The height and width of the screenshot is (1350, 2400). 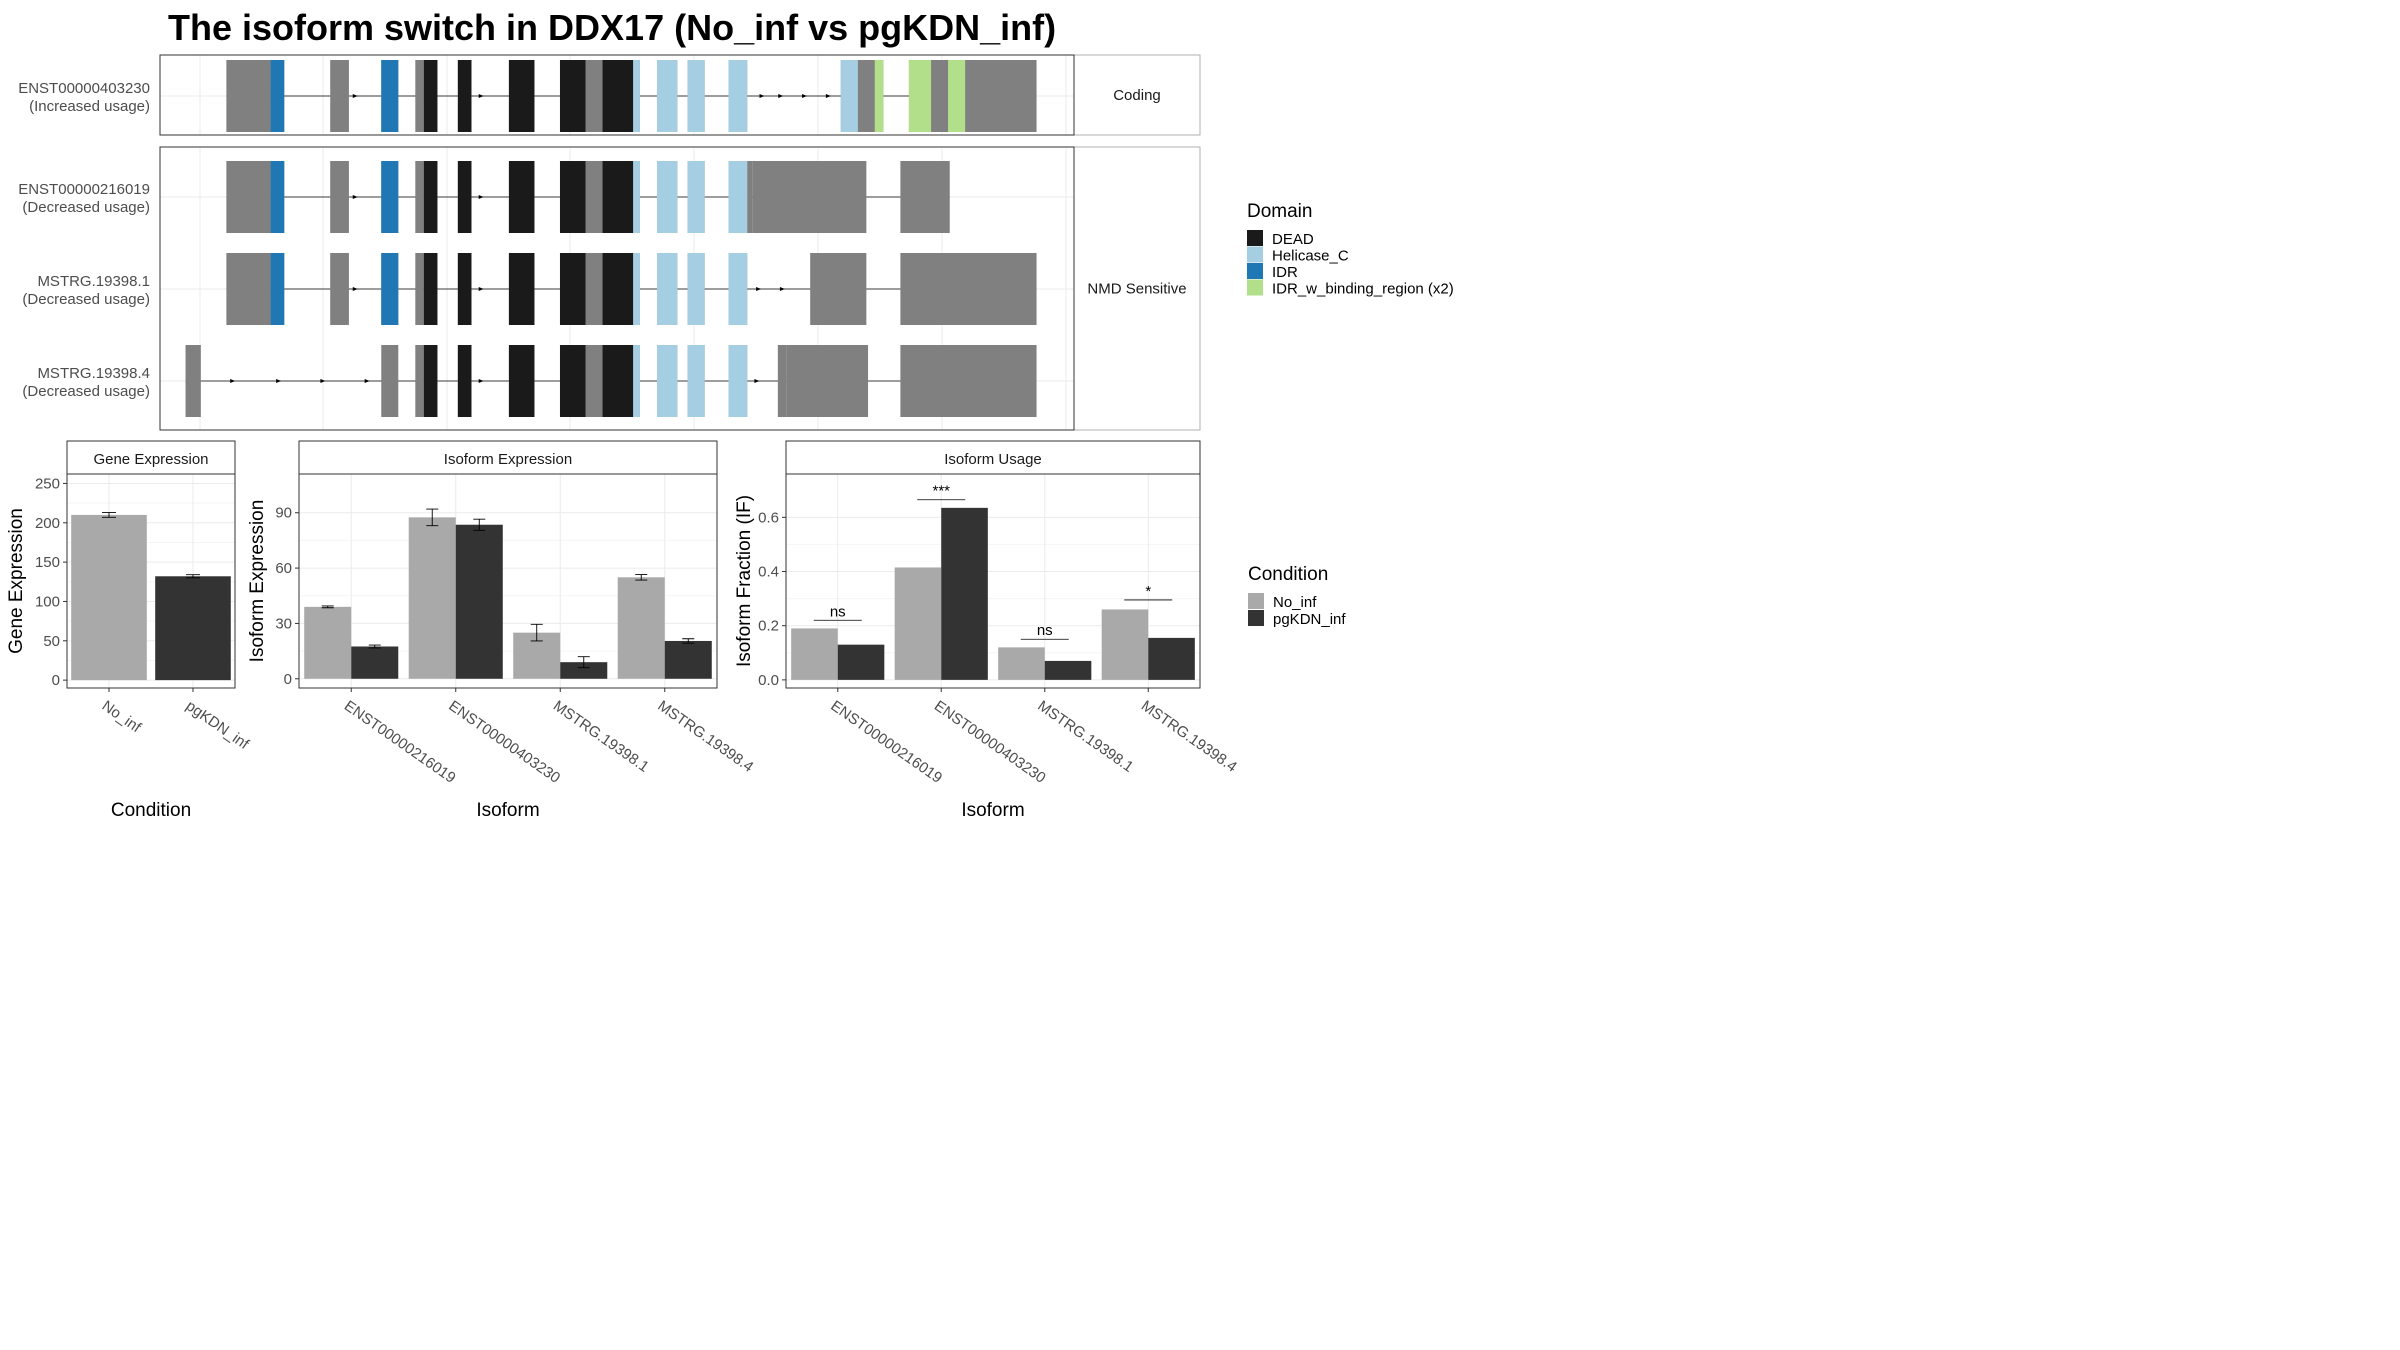 What do you see at coordinates (283, 623) in the screenshot?
I see `y-tick-label: 30` at bounding box center [283, 623].